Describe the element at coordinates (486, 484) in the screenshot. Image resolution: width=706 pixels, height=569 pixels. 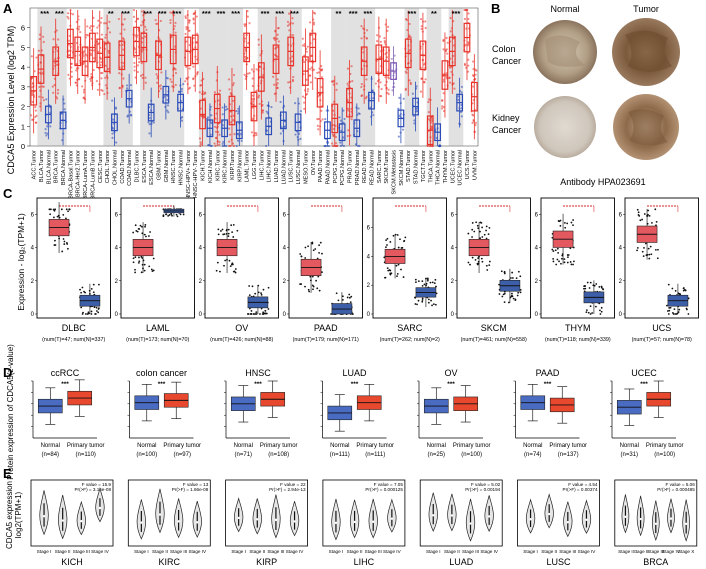
I see `panel-e-stat: F value = 5.02` at that location.